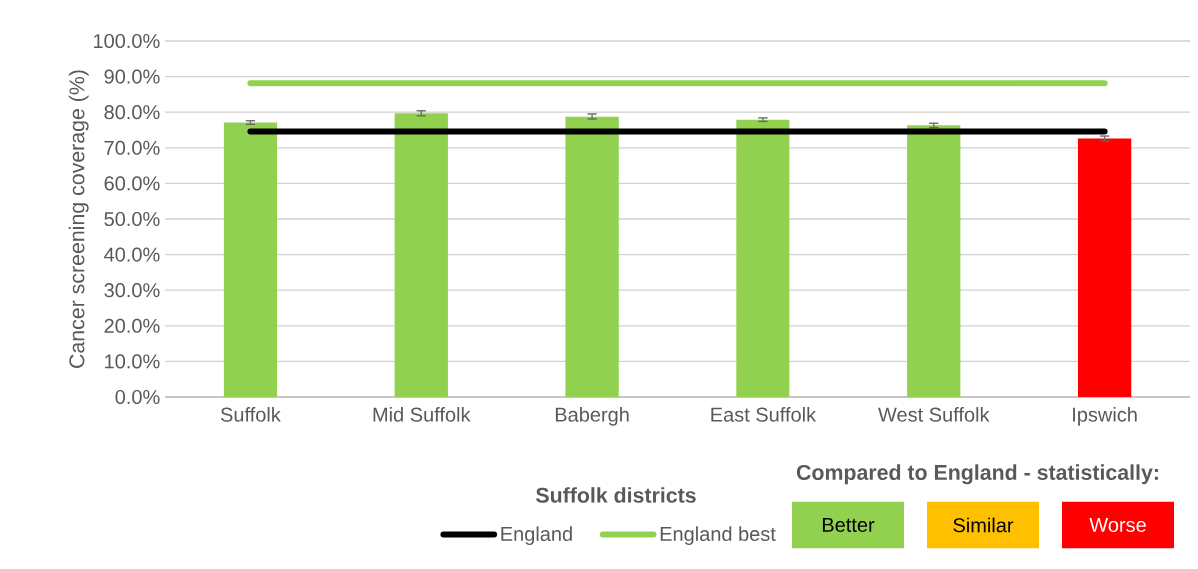  I want to click on y-tick-label: 40.0%, so click(132, 254).